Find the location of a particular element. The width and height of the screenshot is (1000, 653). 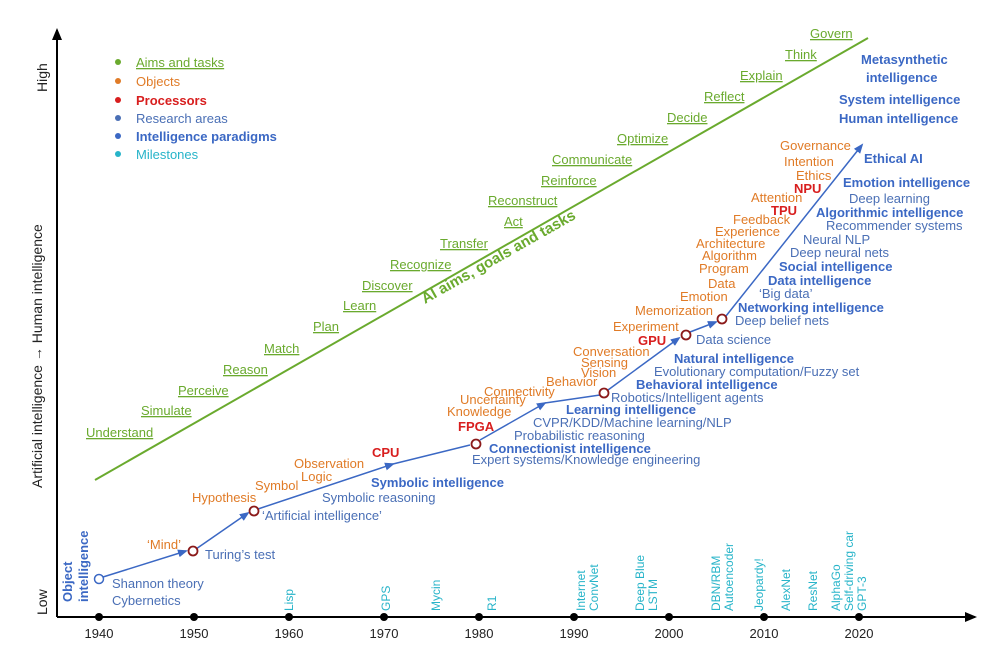

node-1950 is located at coordinates (193, 551).